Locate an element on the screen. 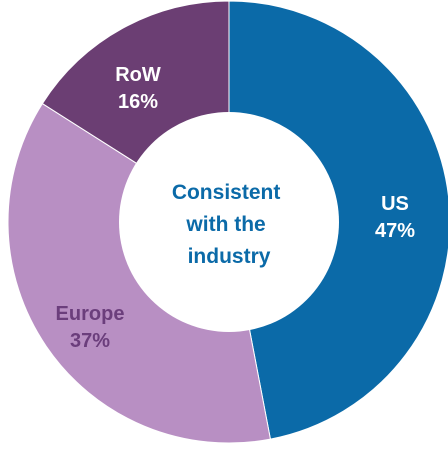 The image size is (448, 450). slice-label-row: RoW 16% is located at coordinates (138, 88).